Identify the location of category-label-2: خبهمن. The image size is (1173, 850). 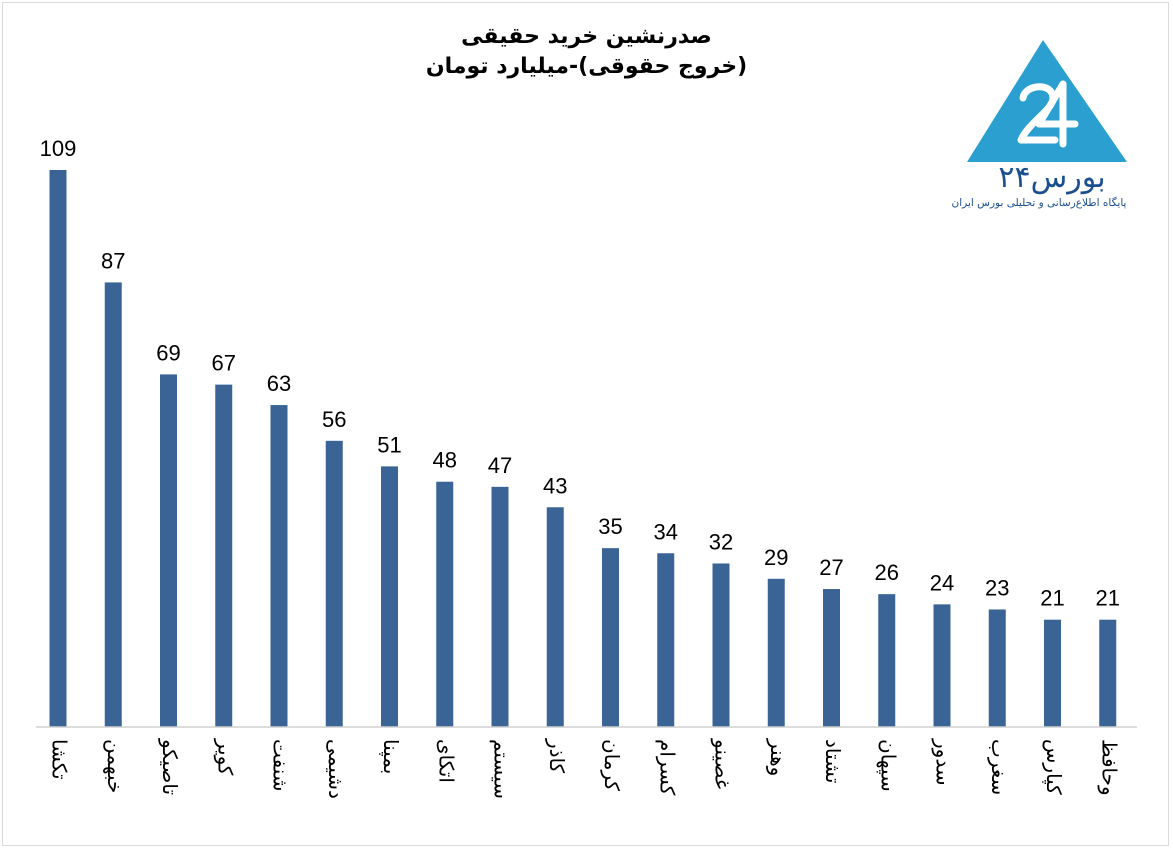
(115, 766).